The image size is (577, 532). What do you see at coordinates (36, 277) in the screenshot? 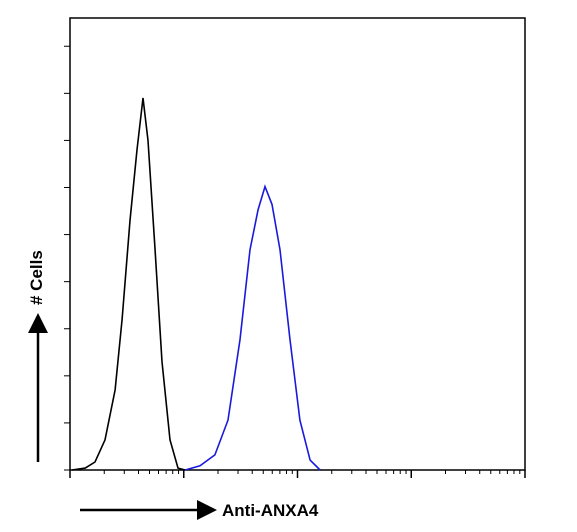
I see `y-axis-label: # Cells` at bounding box center [36, 277].